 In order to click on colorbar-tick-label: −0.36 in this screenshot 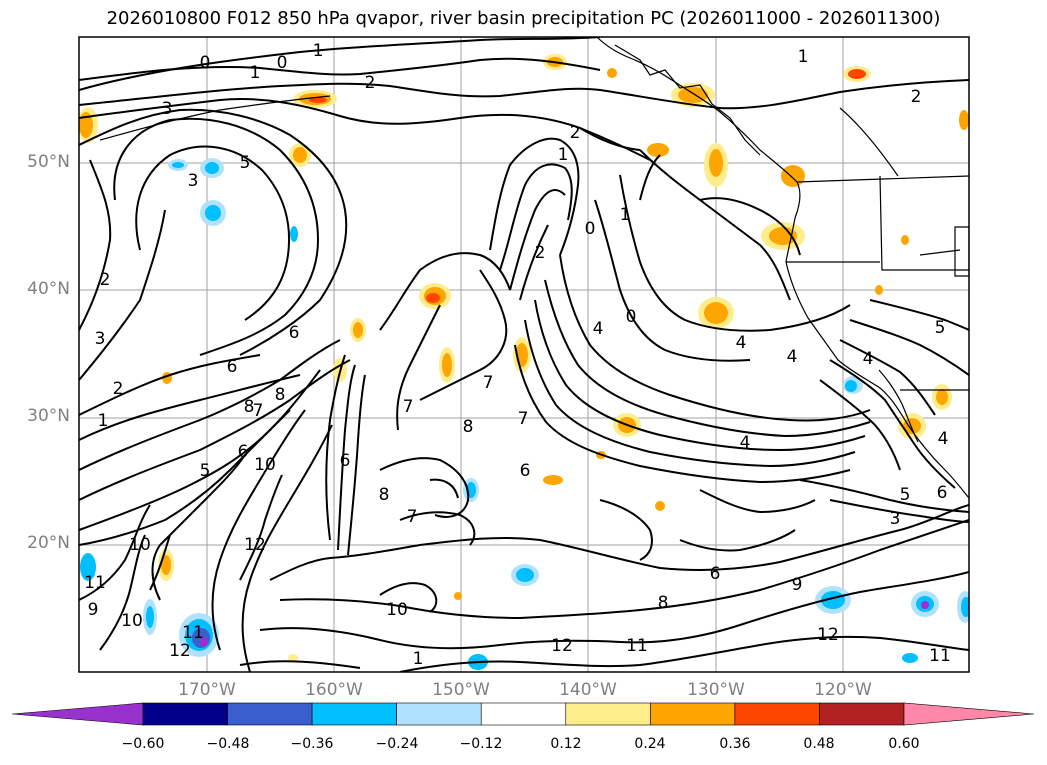, I will do `click(312, 744)`.